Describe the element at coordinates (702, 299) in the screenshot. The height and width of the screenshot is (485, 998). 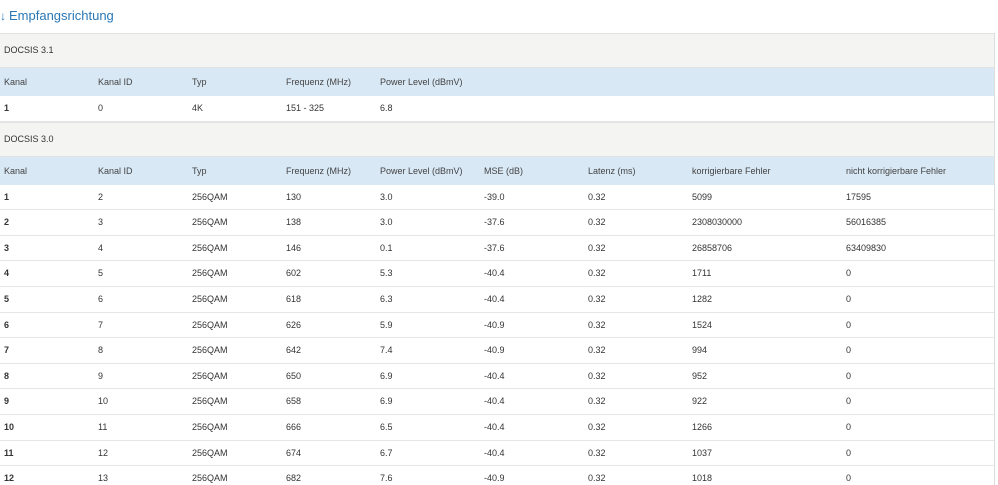
I see `table-cell: 1282` at that location.